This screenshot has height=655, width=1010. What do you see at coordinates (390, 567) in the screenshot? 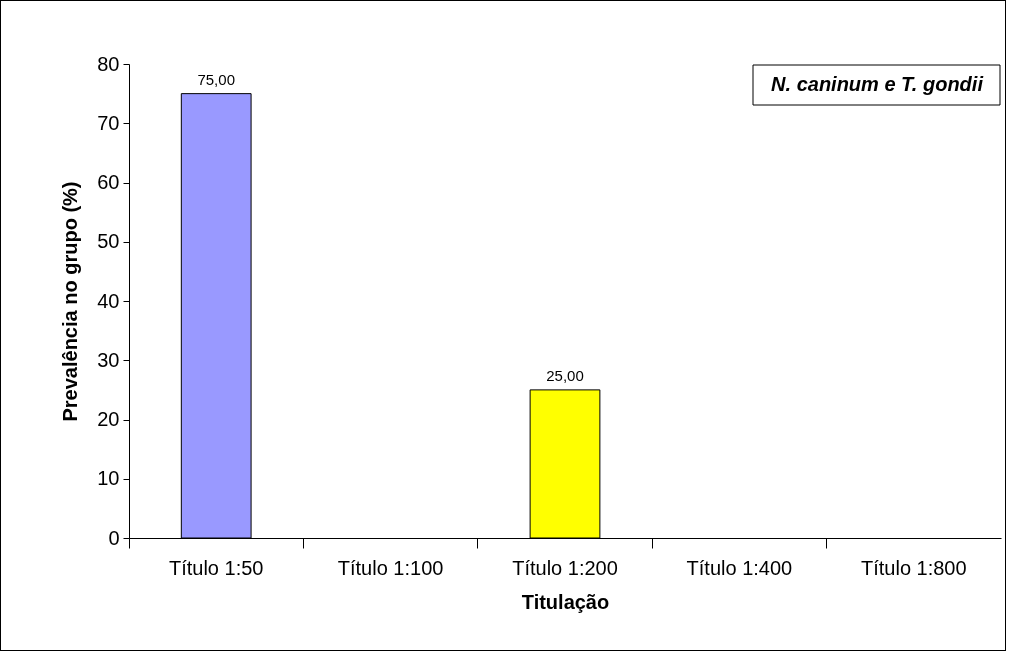
I see `x-tick-label: Título 1:100` at bounding box center [390, 567].